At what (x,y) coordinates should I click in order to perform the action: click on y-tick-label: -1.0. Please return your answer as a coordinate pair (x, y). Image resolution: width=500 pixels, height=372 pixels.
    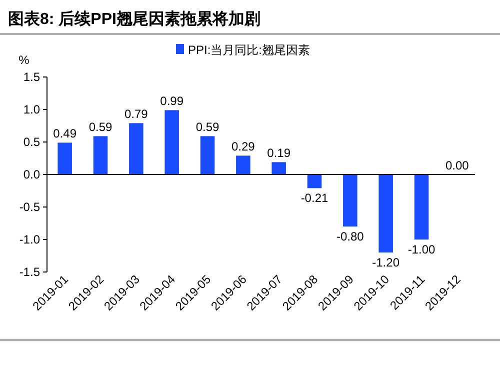
    Looking at the image, I should click on (29, 239).